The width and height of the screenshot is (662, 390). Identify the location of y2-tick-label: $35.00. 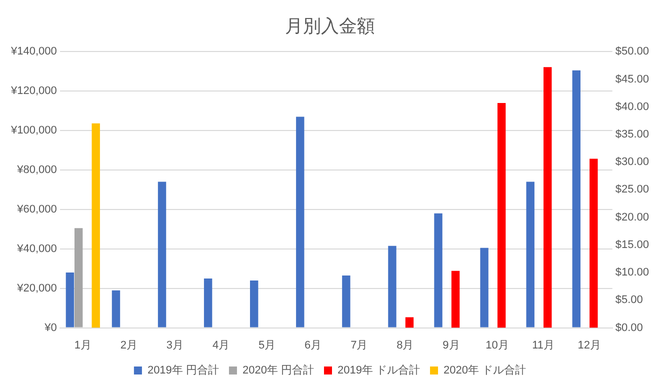
(632, 134).